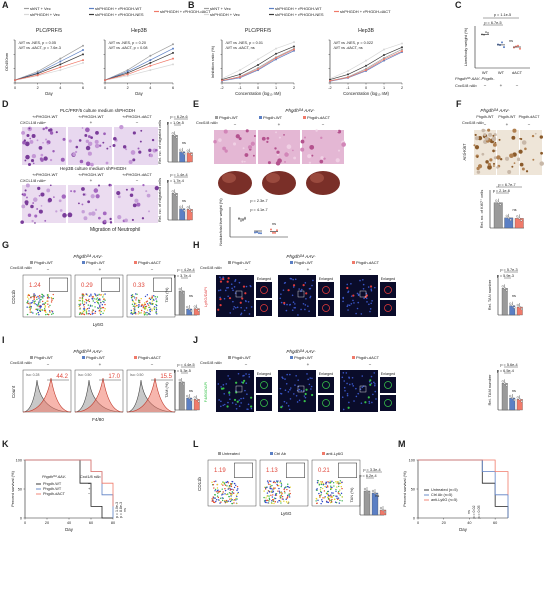 This screenshot has height=600, width=546. Describe the element at coordinates (191, 391) in the screenshot. I see `panelI-bars-stat-2: ns` at that location.